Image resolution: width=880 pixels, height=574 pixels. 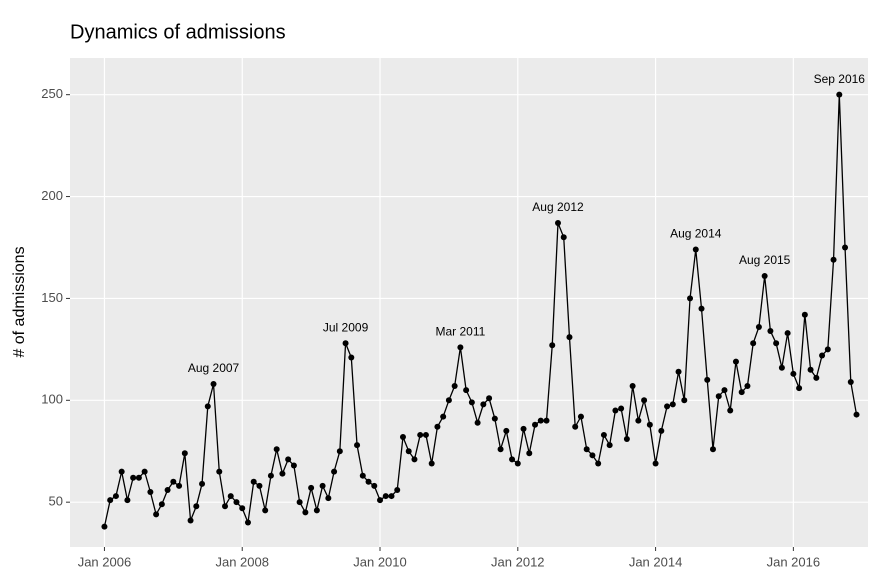 What do you see at coordinates (52, 297) in the screenshot?
I see `y-tick-label: 150` at bounding box center [52, 297].